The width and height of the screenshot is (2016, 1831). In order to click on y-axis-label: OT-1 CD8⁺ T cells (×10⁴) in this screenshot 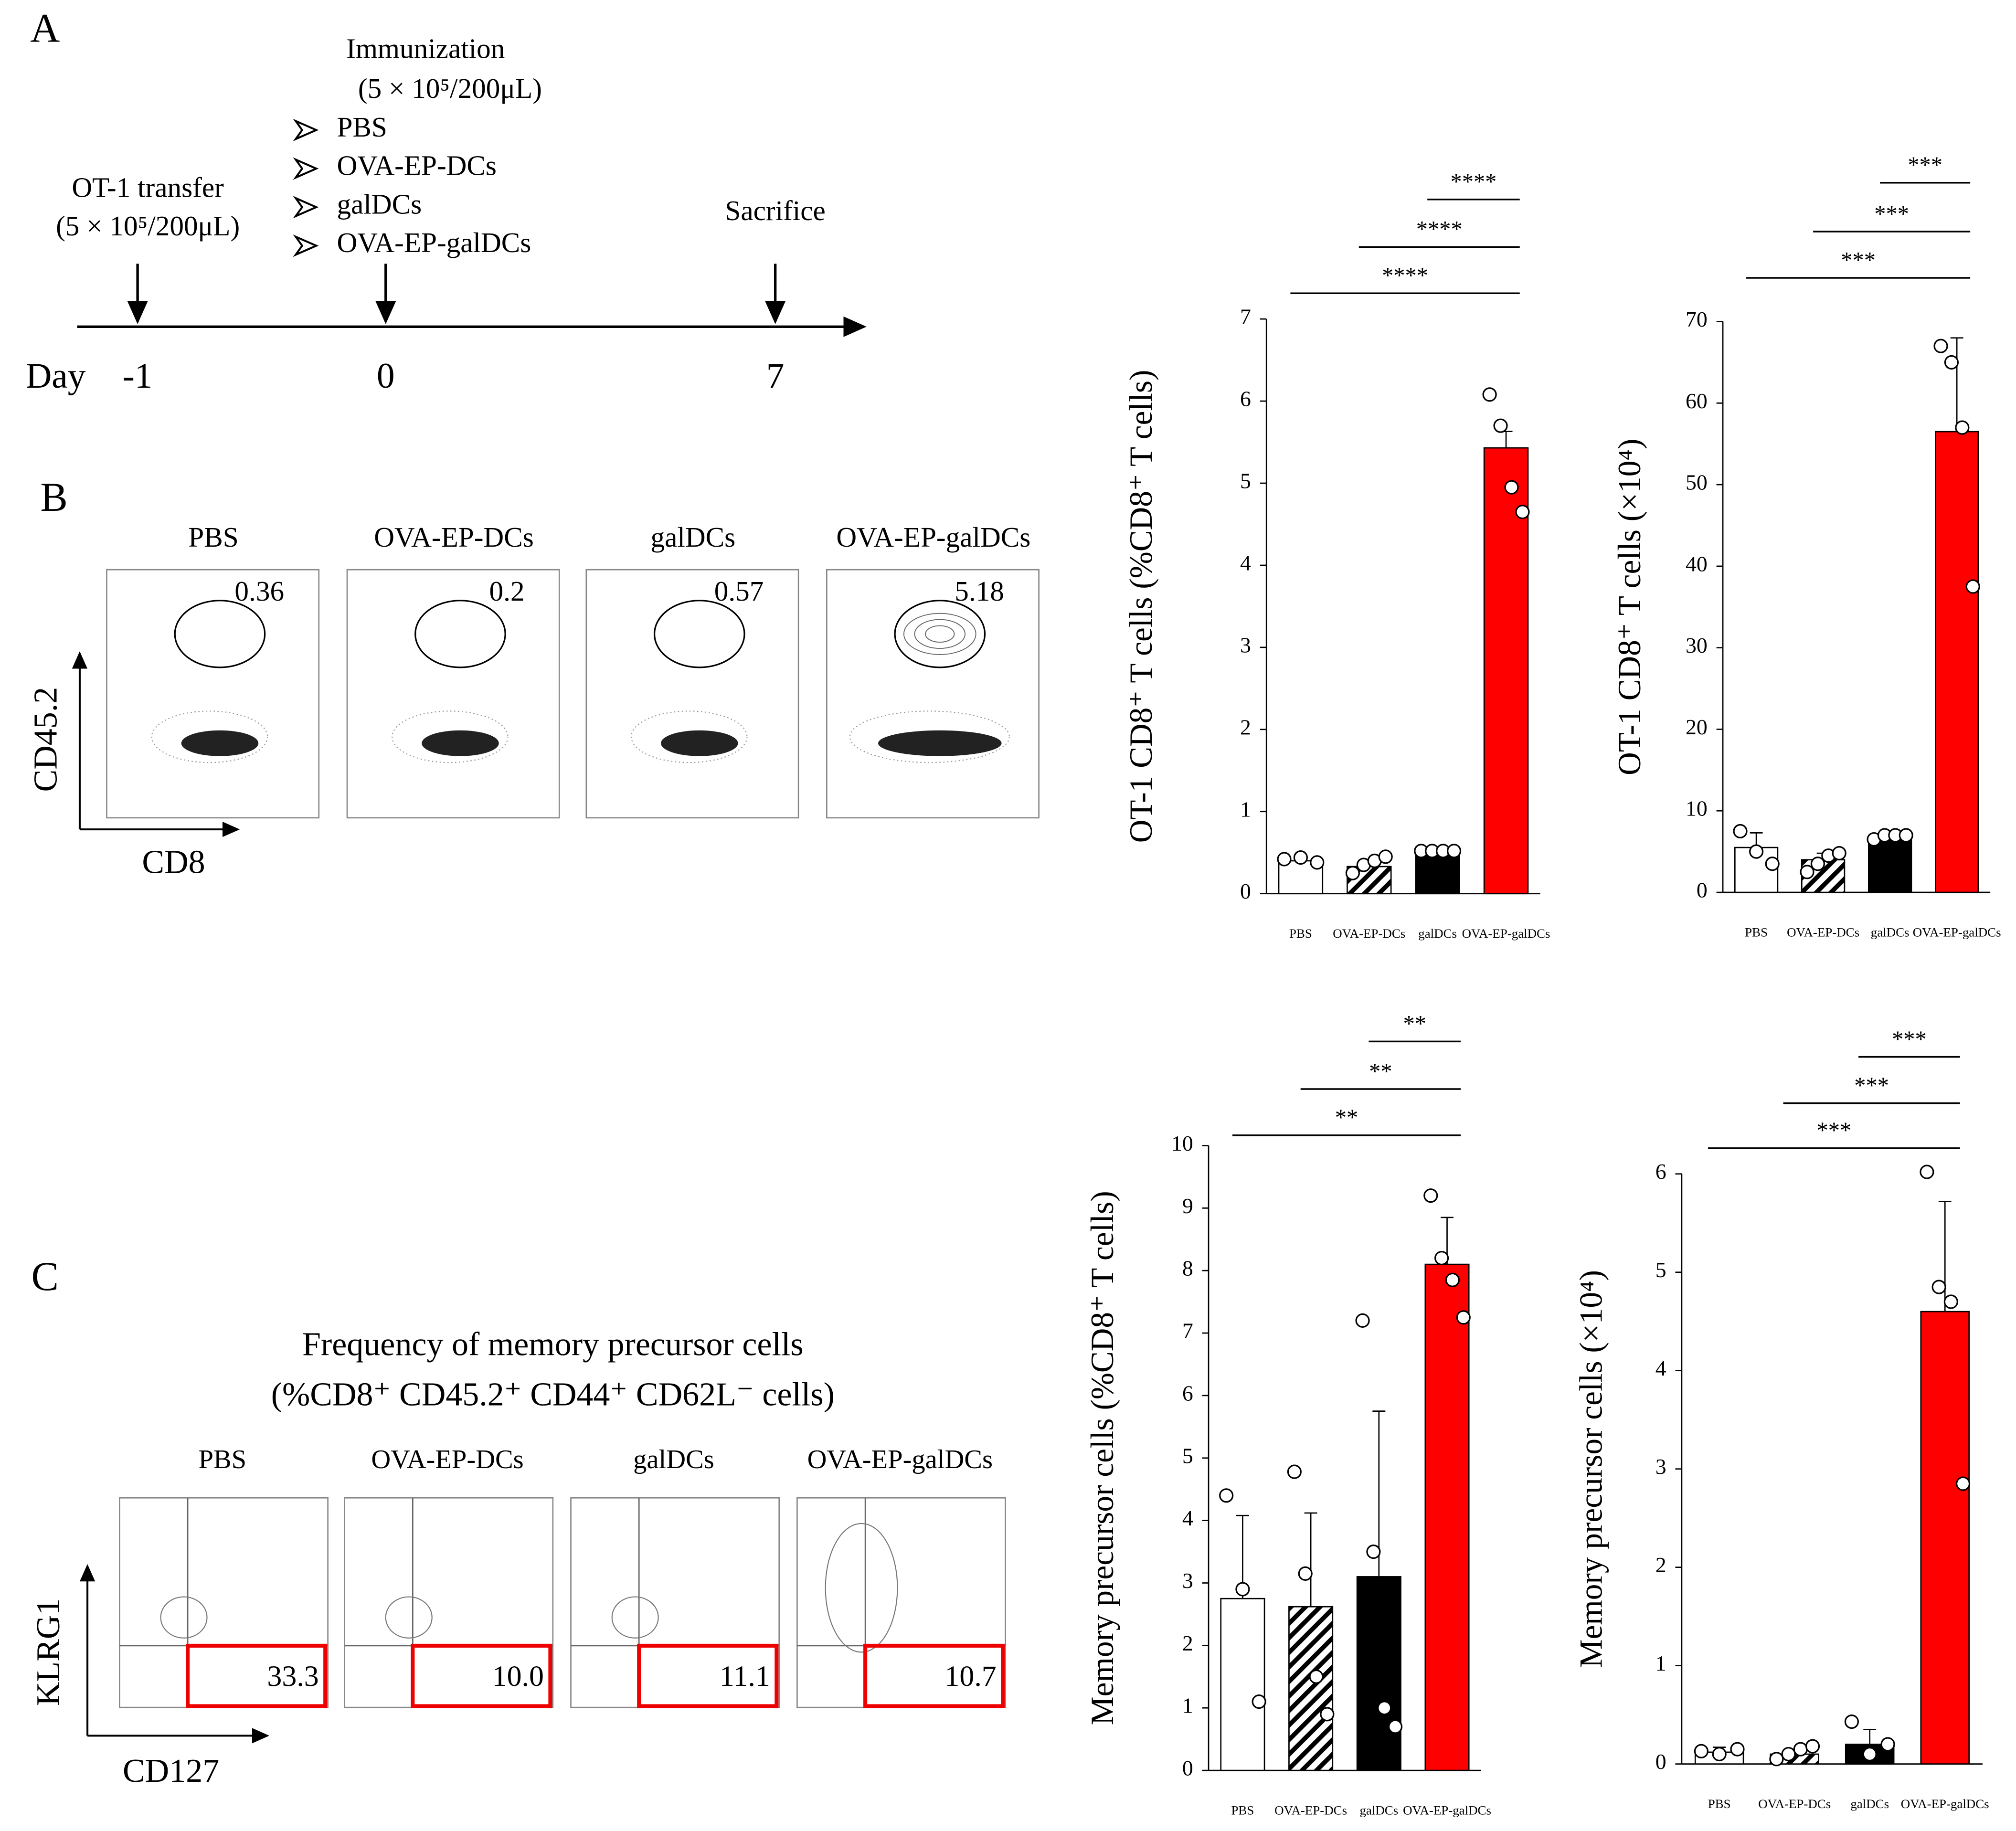, I will do `click(1629, 607)`.